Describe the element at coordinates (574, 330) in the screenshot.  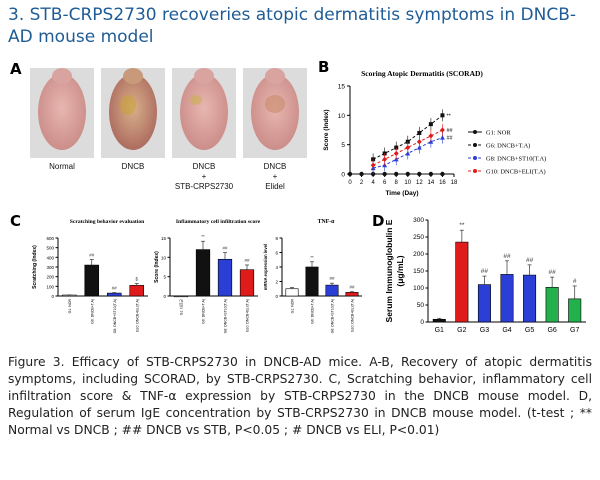
I see `category-label: G7` at that location.